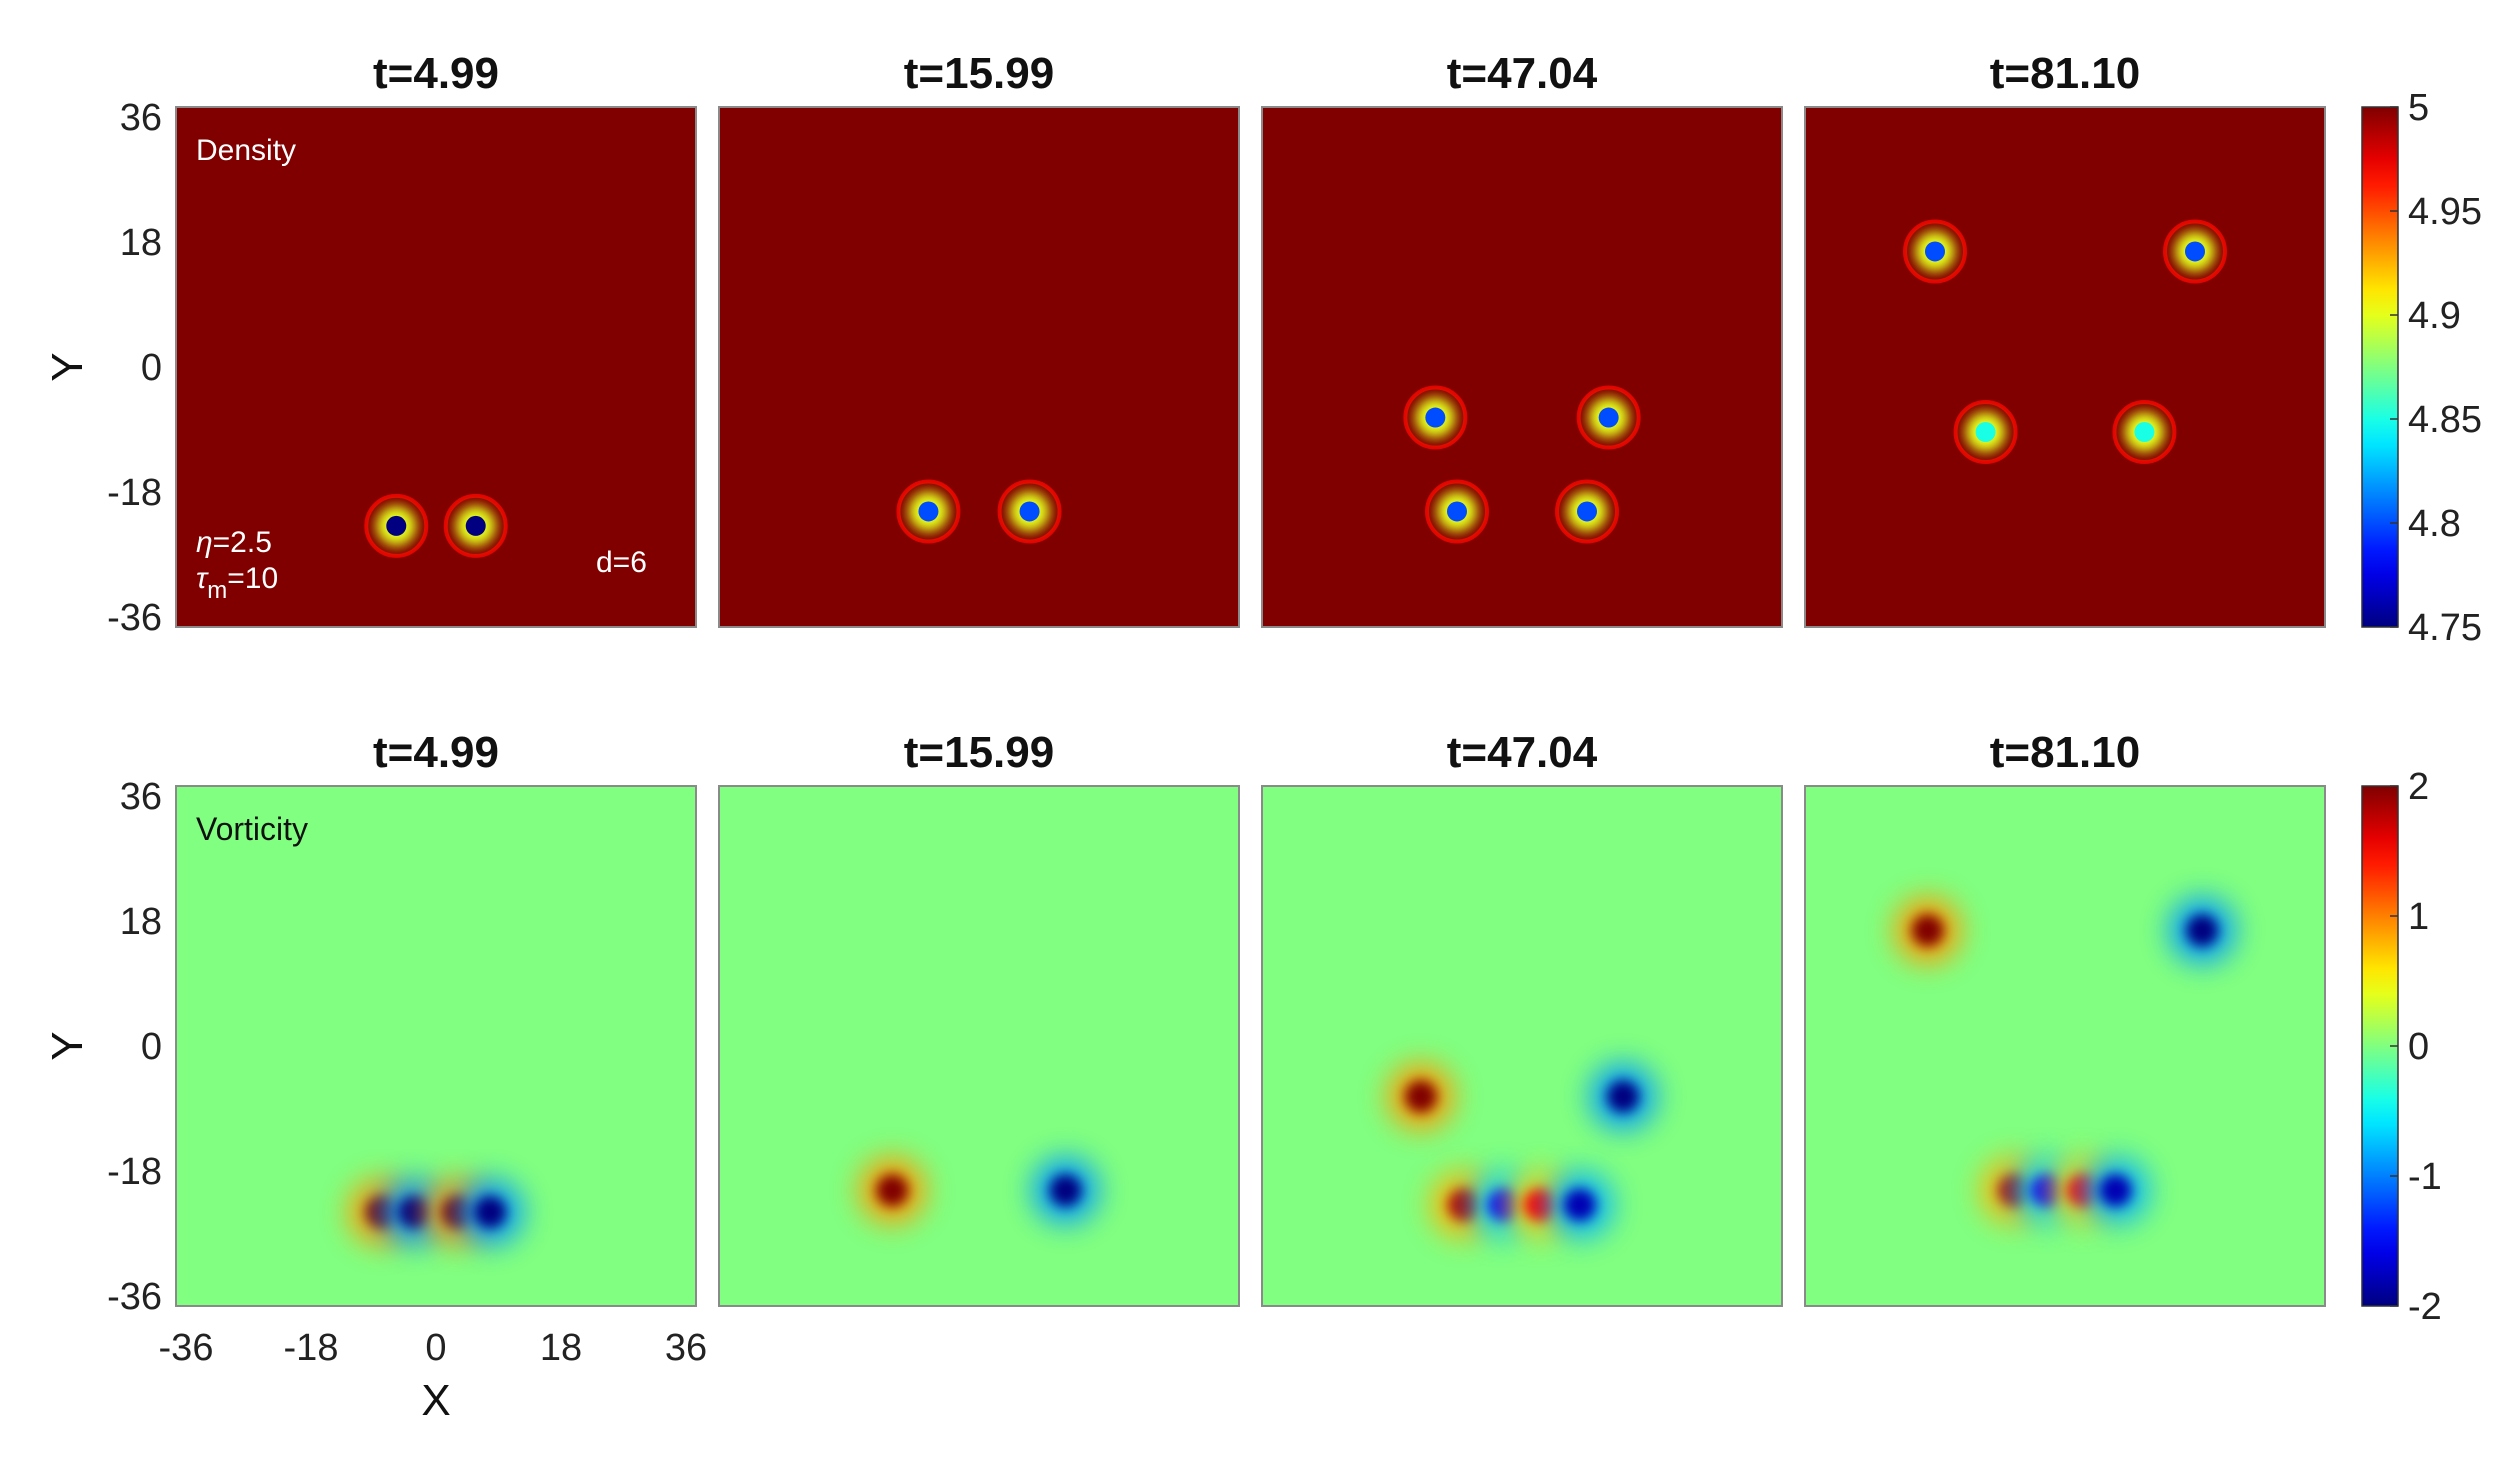 This screenshot has height=1458, width=2500. What do you see at coordinates (2418, 1047) in the screenshot?
I see `colorbar-tick-label: 0` at bounding box center [2418, 1047].